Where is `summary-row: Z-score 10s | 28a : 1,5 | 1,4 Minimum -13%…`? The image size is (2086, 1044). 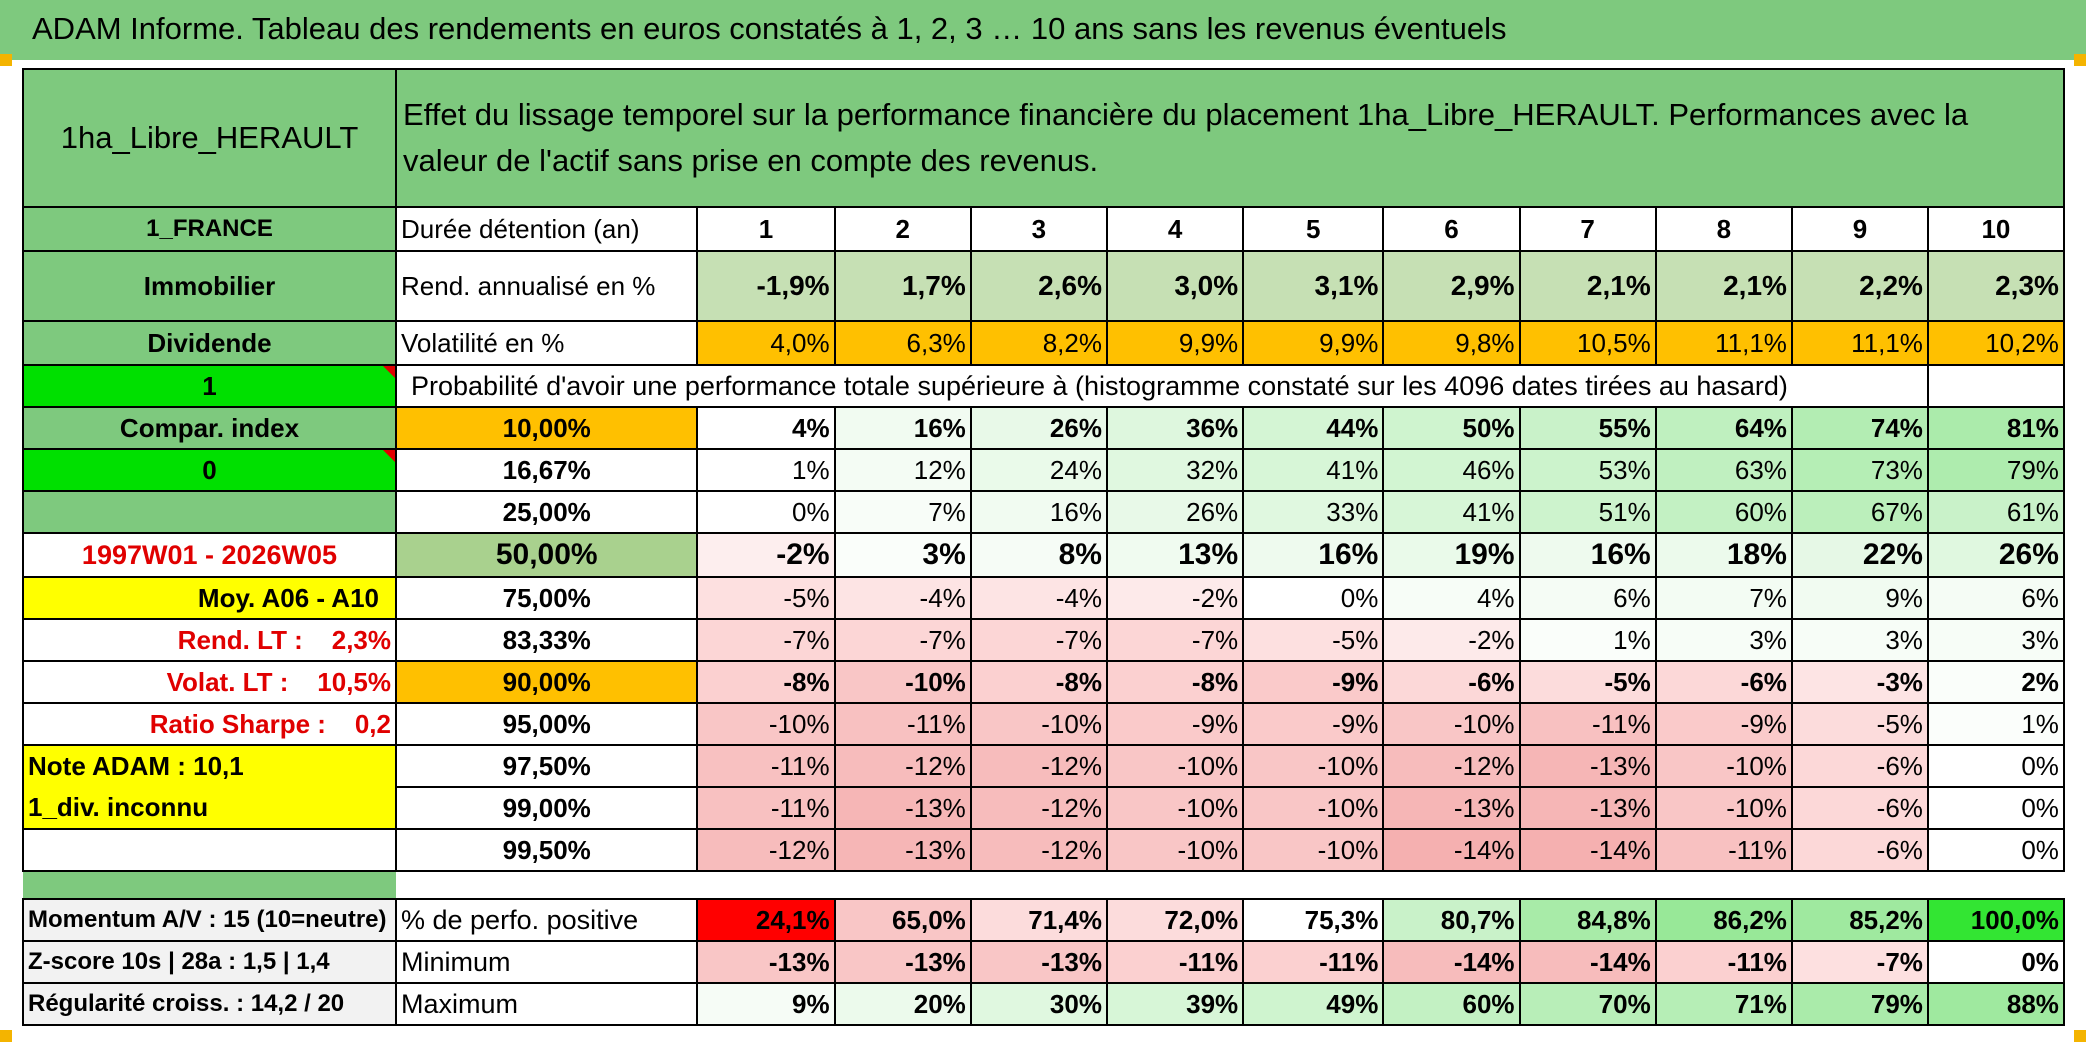 summary-row: Z-score 10s | 28a : 1,5 | 1,4 Minimum -13%… is located at coordinates (1043, 962).